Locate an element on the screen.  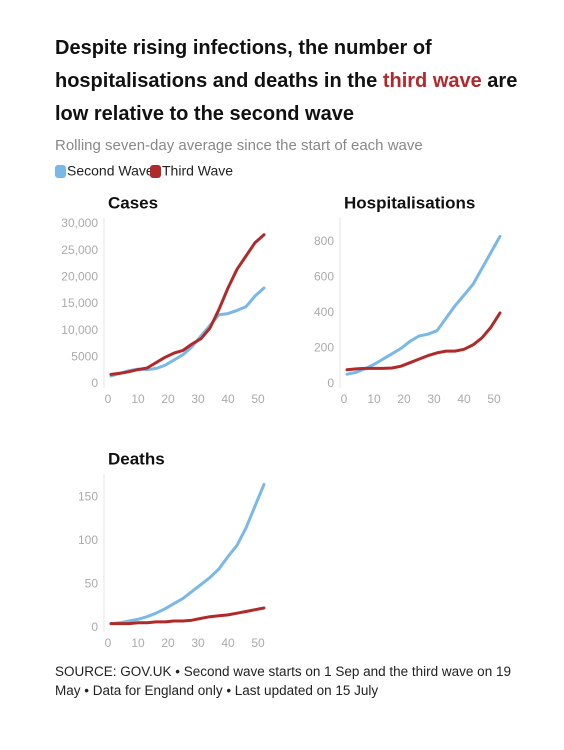
y-tick-label: 25,000 is located at coordinates (79, 250).